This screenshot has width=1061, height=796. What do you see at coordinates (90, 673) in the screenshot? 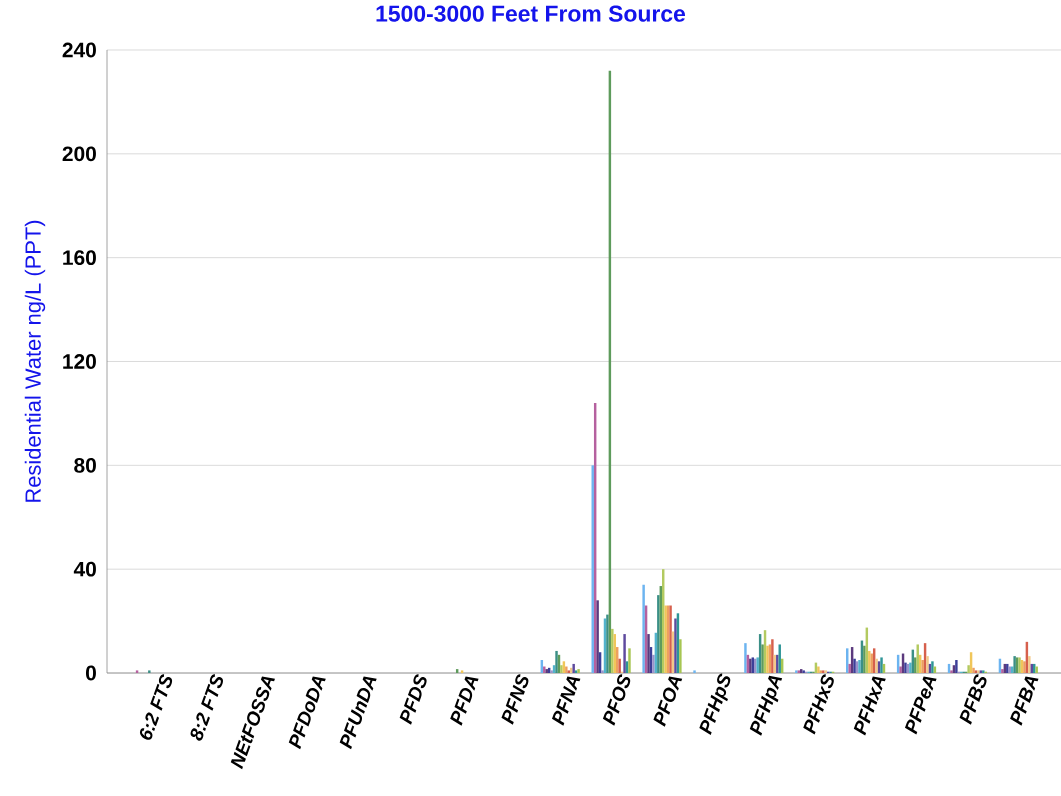
I see `y-tick-label: 0` at bounding box center [90, 673].